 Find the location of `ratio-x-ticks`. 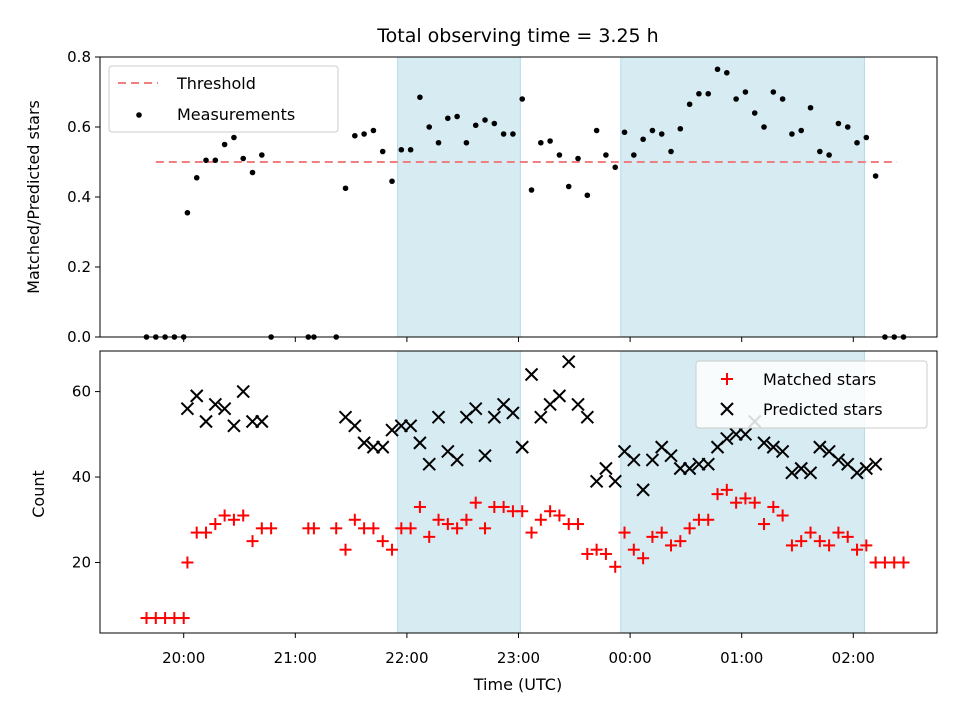

ratio-x-ticks is located at coordinates (518, 339).